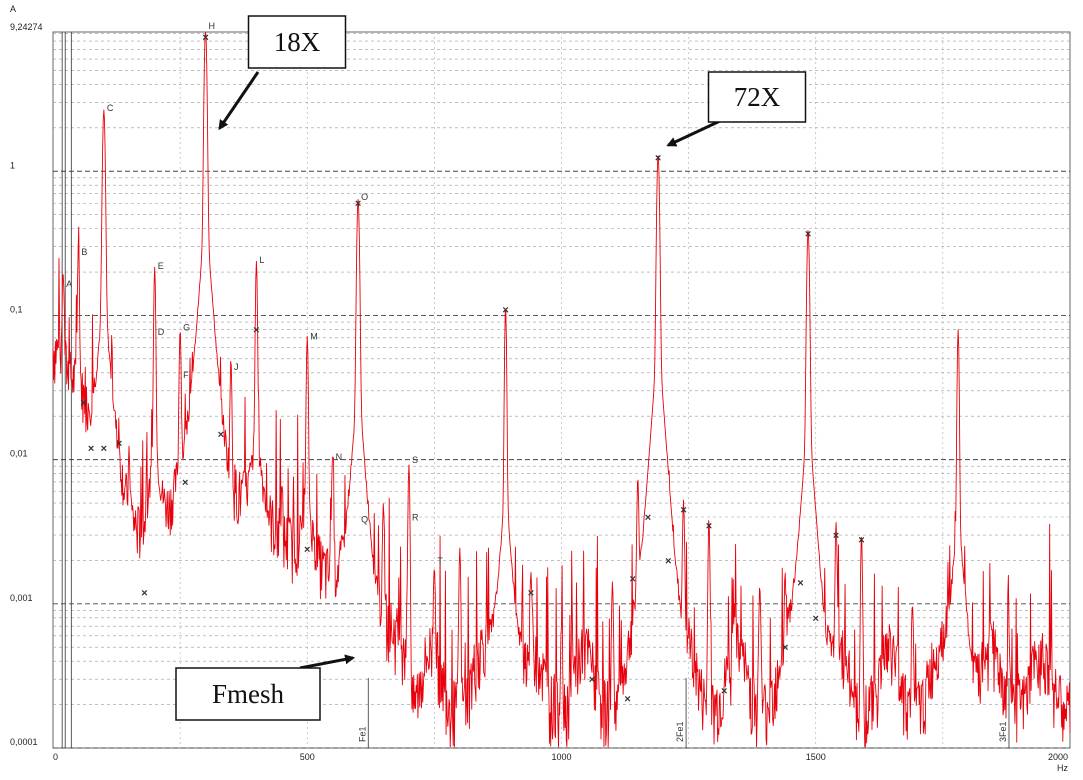 The width and height of the screenshot is (1083, 780). I want to click on cursor-label: 3Fe1, so click(1003, 731).